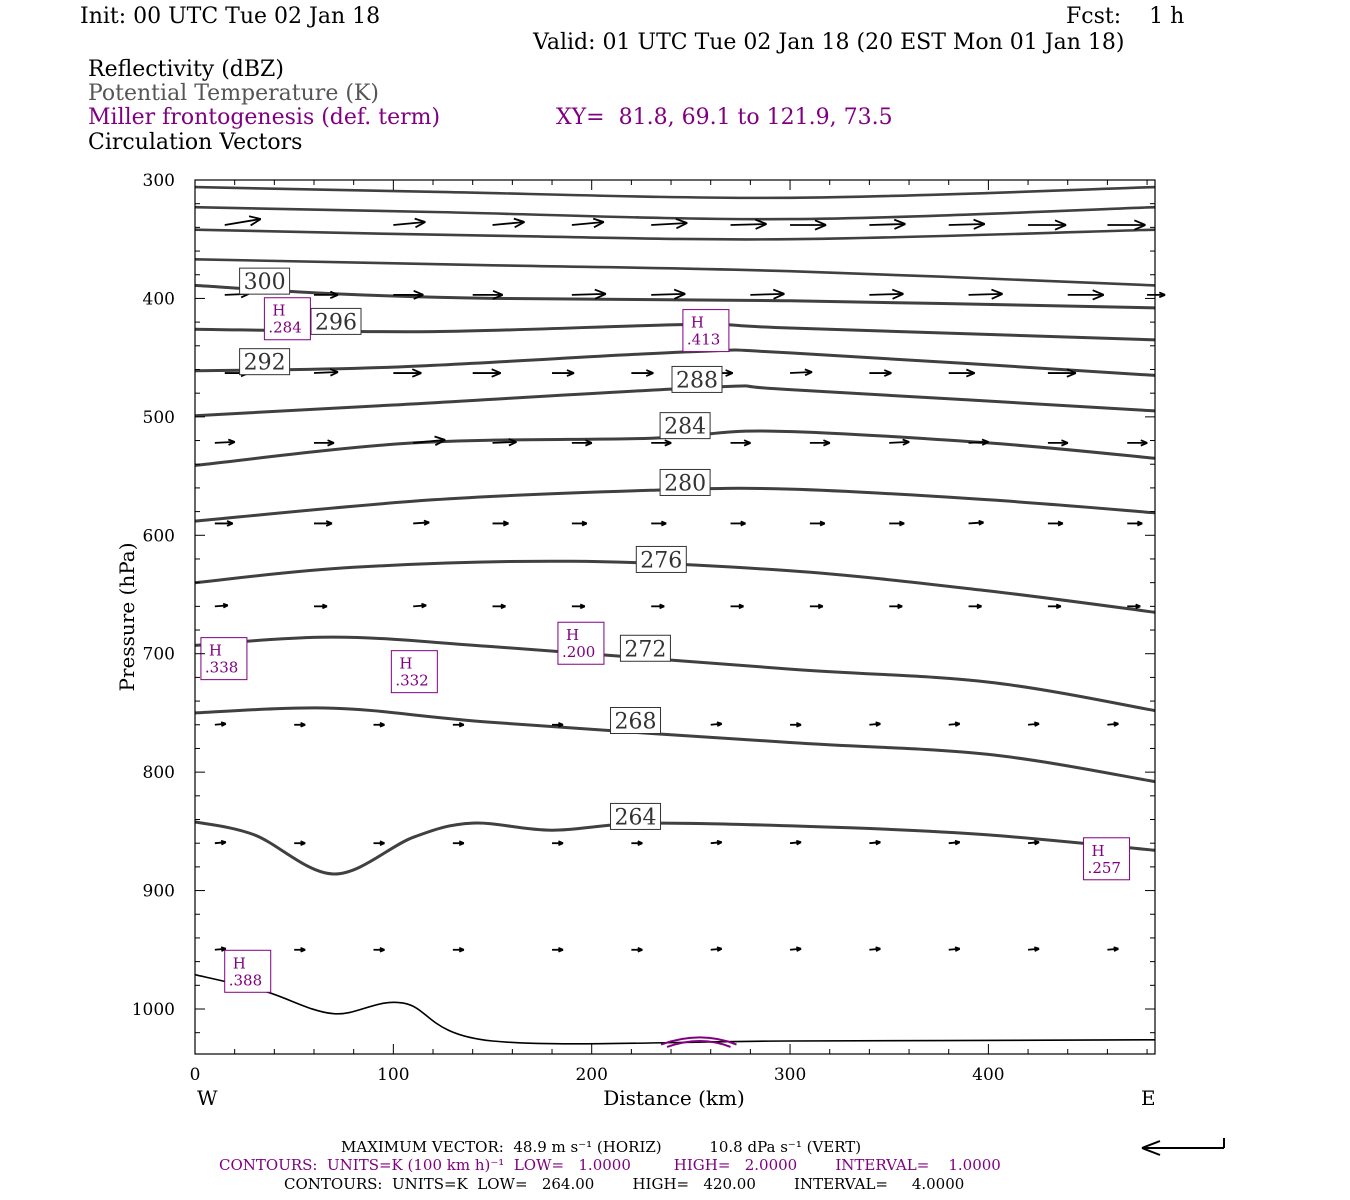 This screenshot has height=1200, width=1350. Describe the element at coordinates (697, 380) in the screenshot. I see `contour-label-text: 288` at that location.